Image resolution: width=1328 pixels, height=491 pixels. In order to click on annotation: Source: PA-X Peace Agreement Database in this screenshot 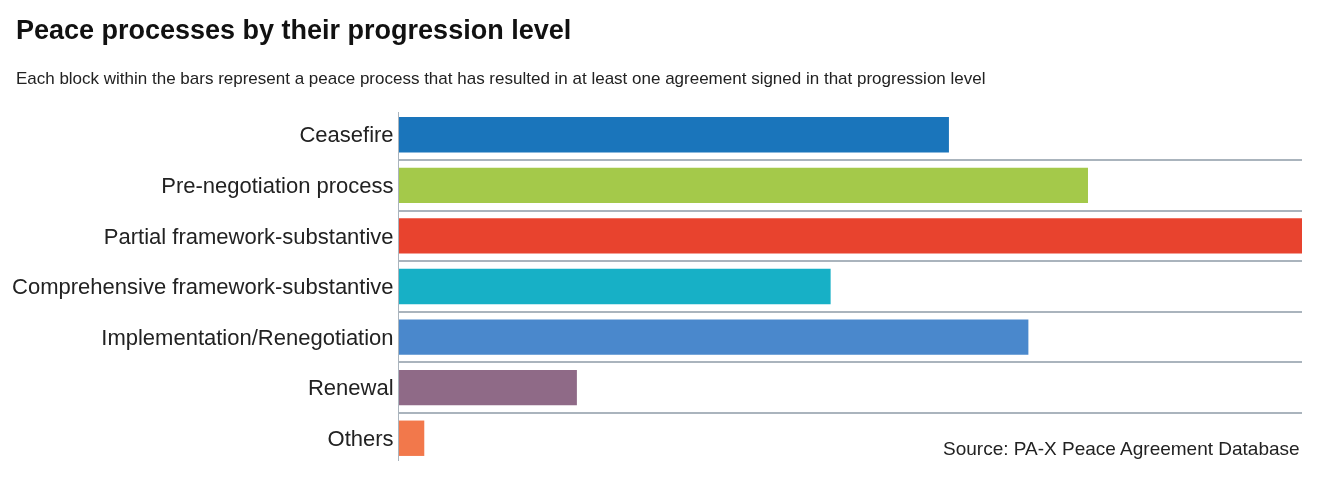, I will do `click(1121, 448)`.